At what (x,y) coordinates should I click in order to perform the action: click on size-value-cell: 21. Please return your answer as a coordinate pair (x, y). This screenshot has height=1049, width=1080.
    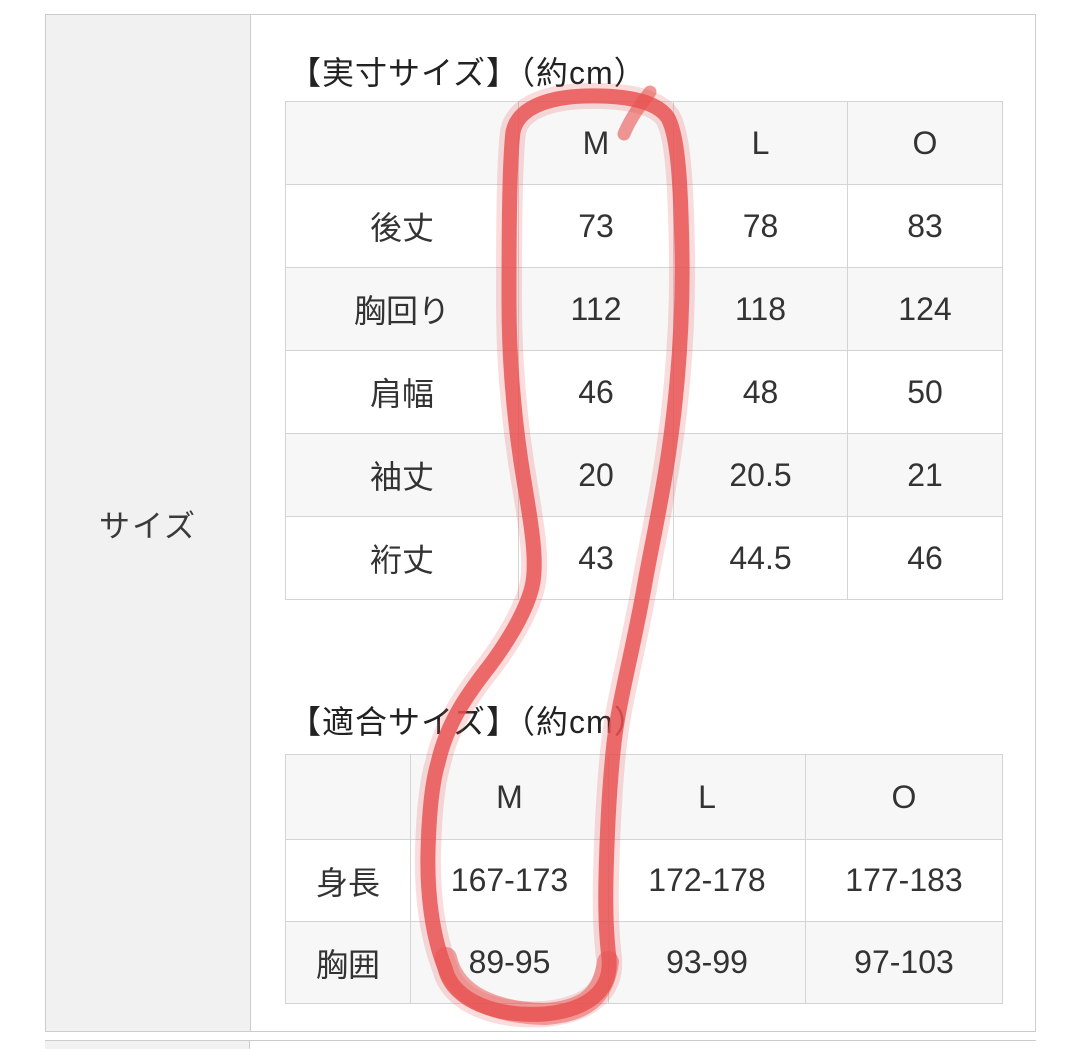
    Looking at the image, I should click on (925, 475).